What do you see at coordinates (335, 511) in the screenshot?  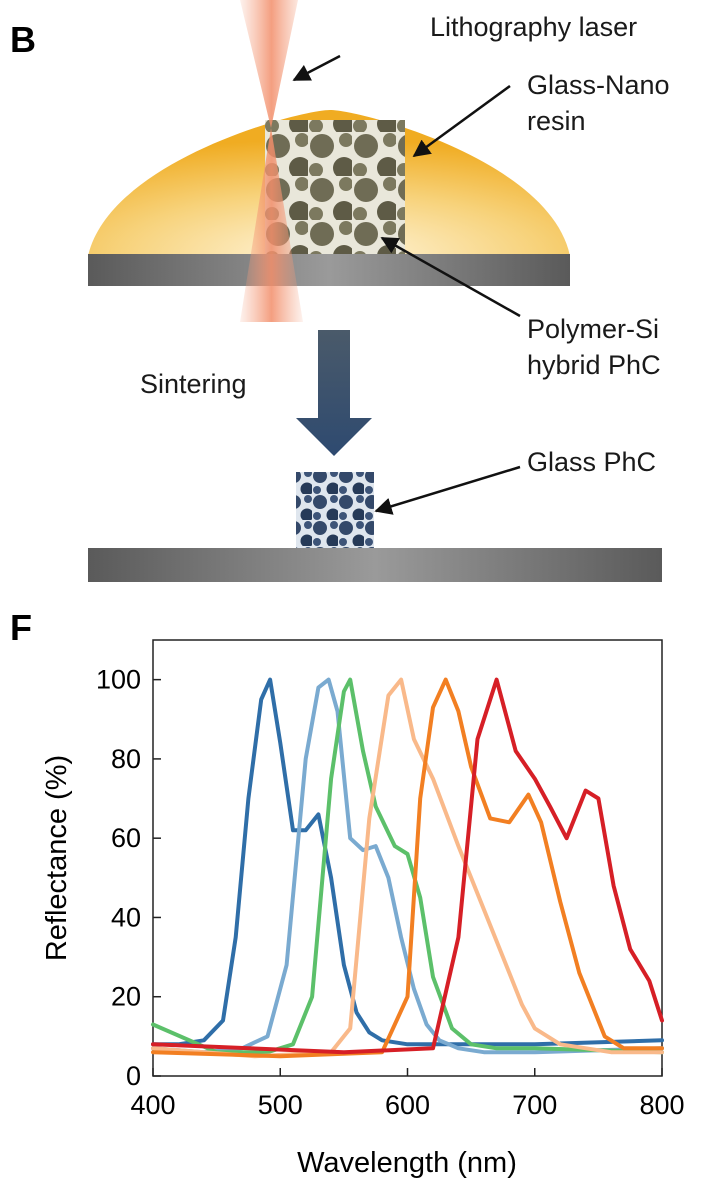 I see `glass-phc-lattice` at bounding box center [335, 511].